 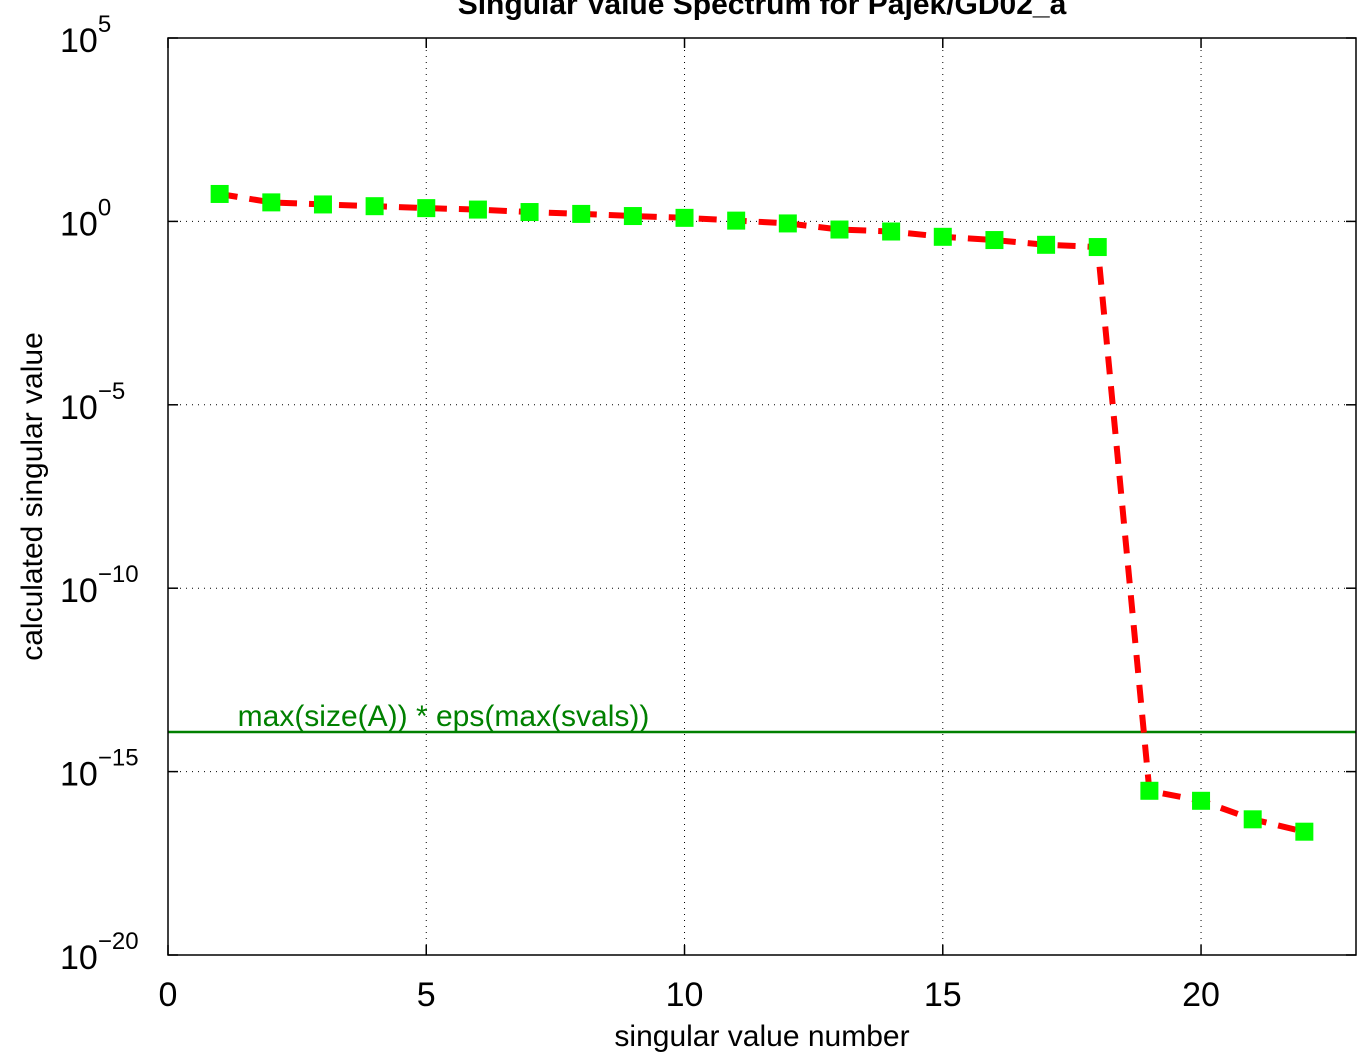 What do you see at coordinates (111, 391) in the screenshot?
I see `y-tick-exponent: −5` at bounding box center [111, 391].